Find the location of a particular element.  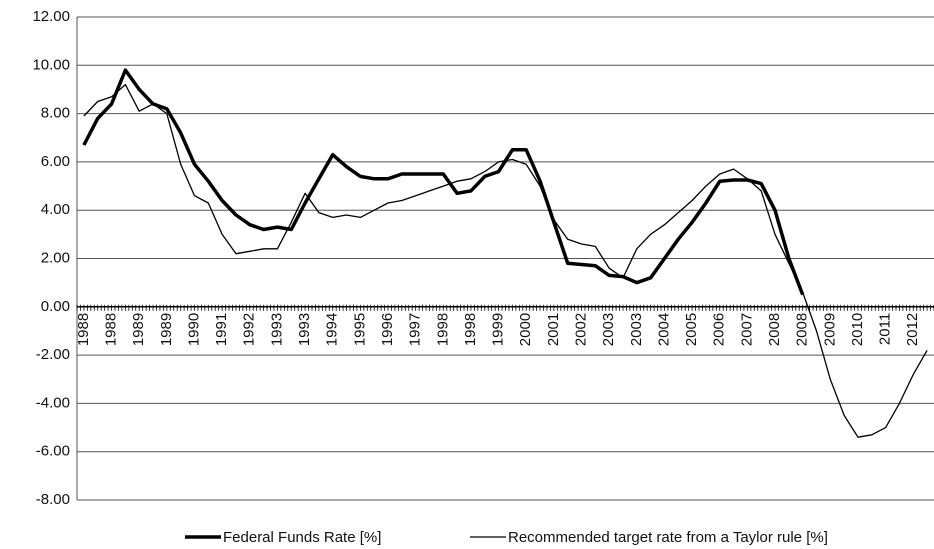

x-tick-label: 2004 is located at coordinates (663, 329).